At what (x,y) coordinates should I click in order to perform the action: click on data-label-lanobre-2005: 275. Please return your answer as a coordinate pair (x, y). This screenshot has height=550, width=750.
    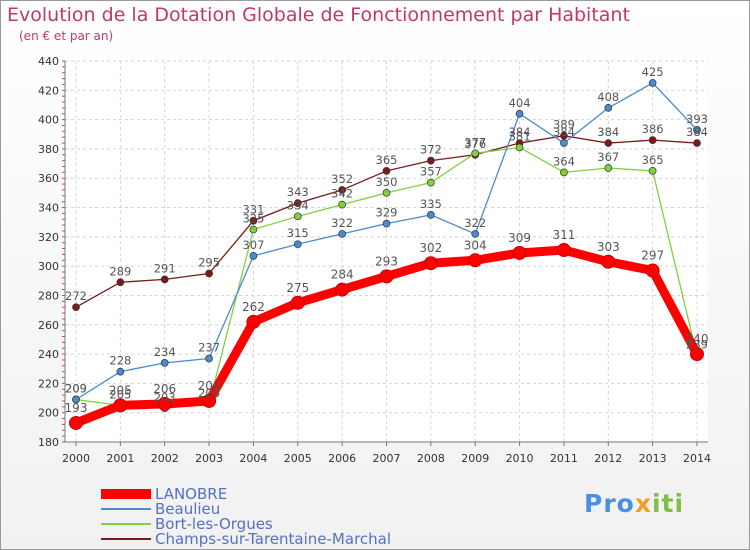
    Looking at the image, I should click on (297, 288).